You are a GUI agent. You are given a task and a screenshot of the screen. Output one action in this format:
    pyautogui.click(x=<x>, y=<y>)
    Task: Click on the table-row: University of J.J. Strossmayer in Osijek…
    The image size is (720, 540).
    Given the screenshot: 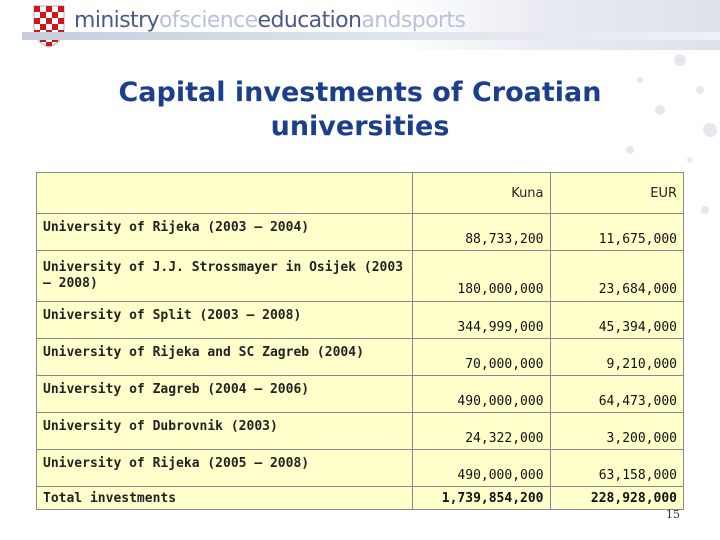 What is the action you would take?
    pyautogui.click(x=360, y=276)
    